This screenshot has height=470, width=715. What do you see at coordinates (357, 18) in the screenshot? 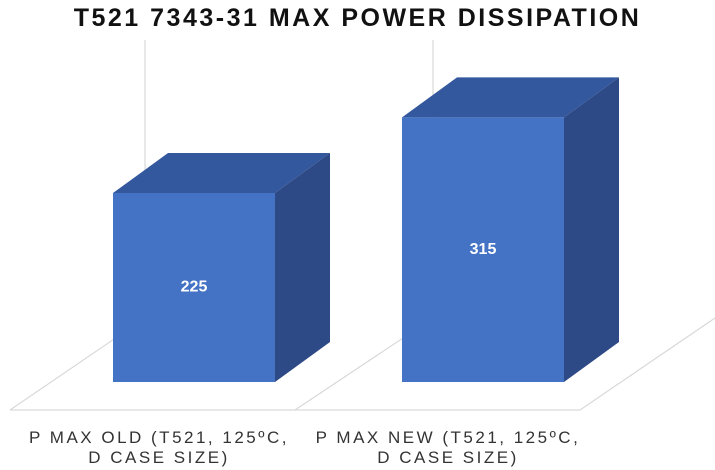
I see `chart-title: T521 7343-31 MAX POWER DISSIPATION` at bounding box center [357, 18].